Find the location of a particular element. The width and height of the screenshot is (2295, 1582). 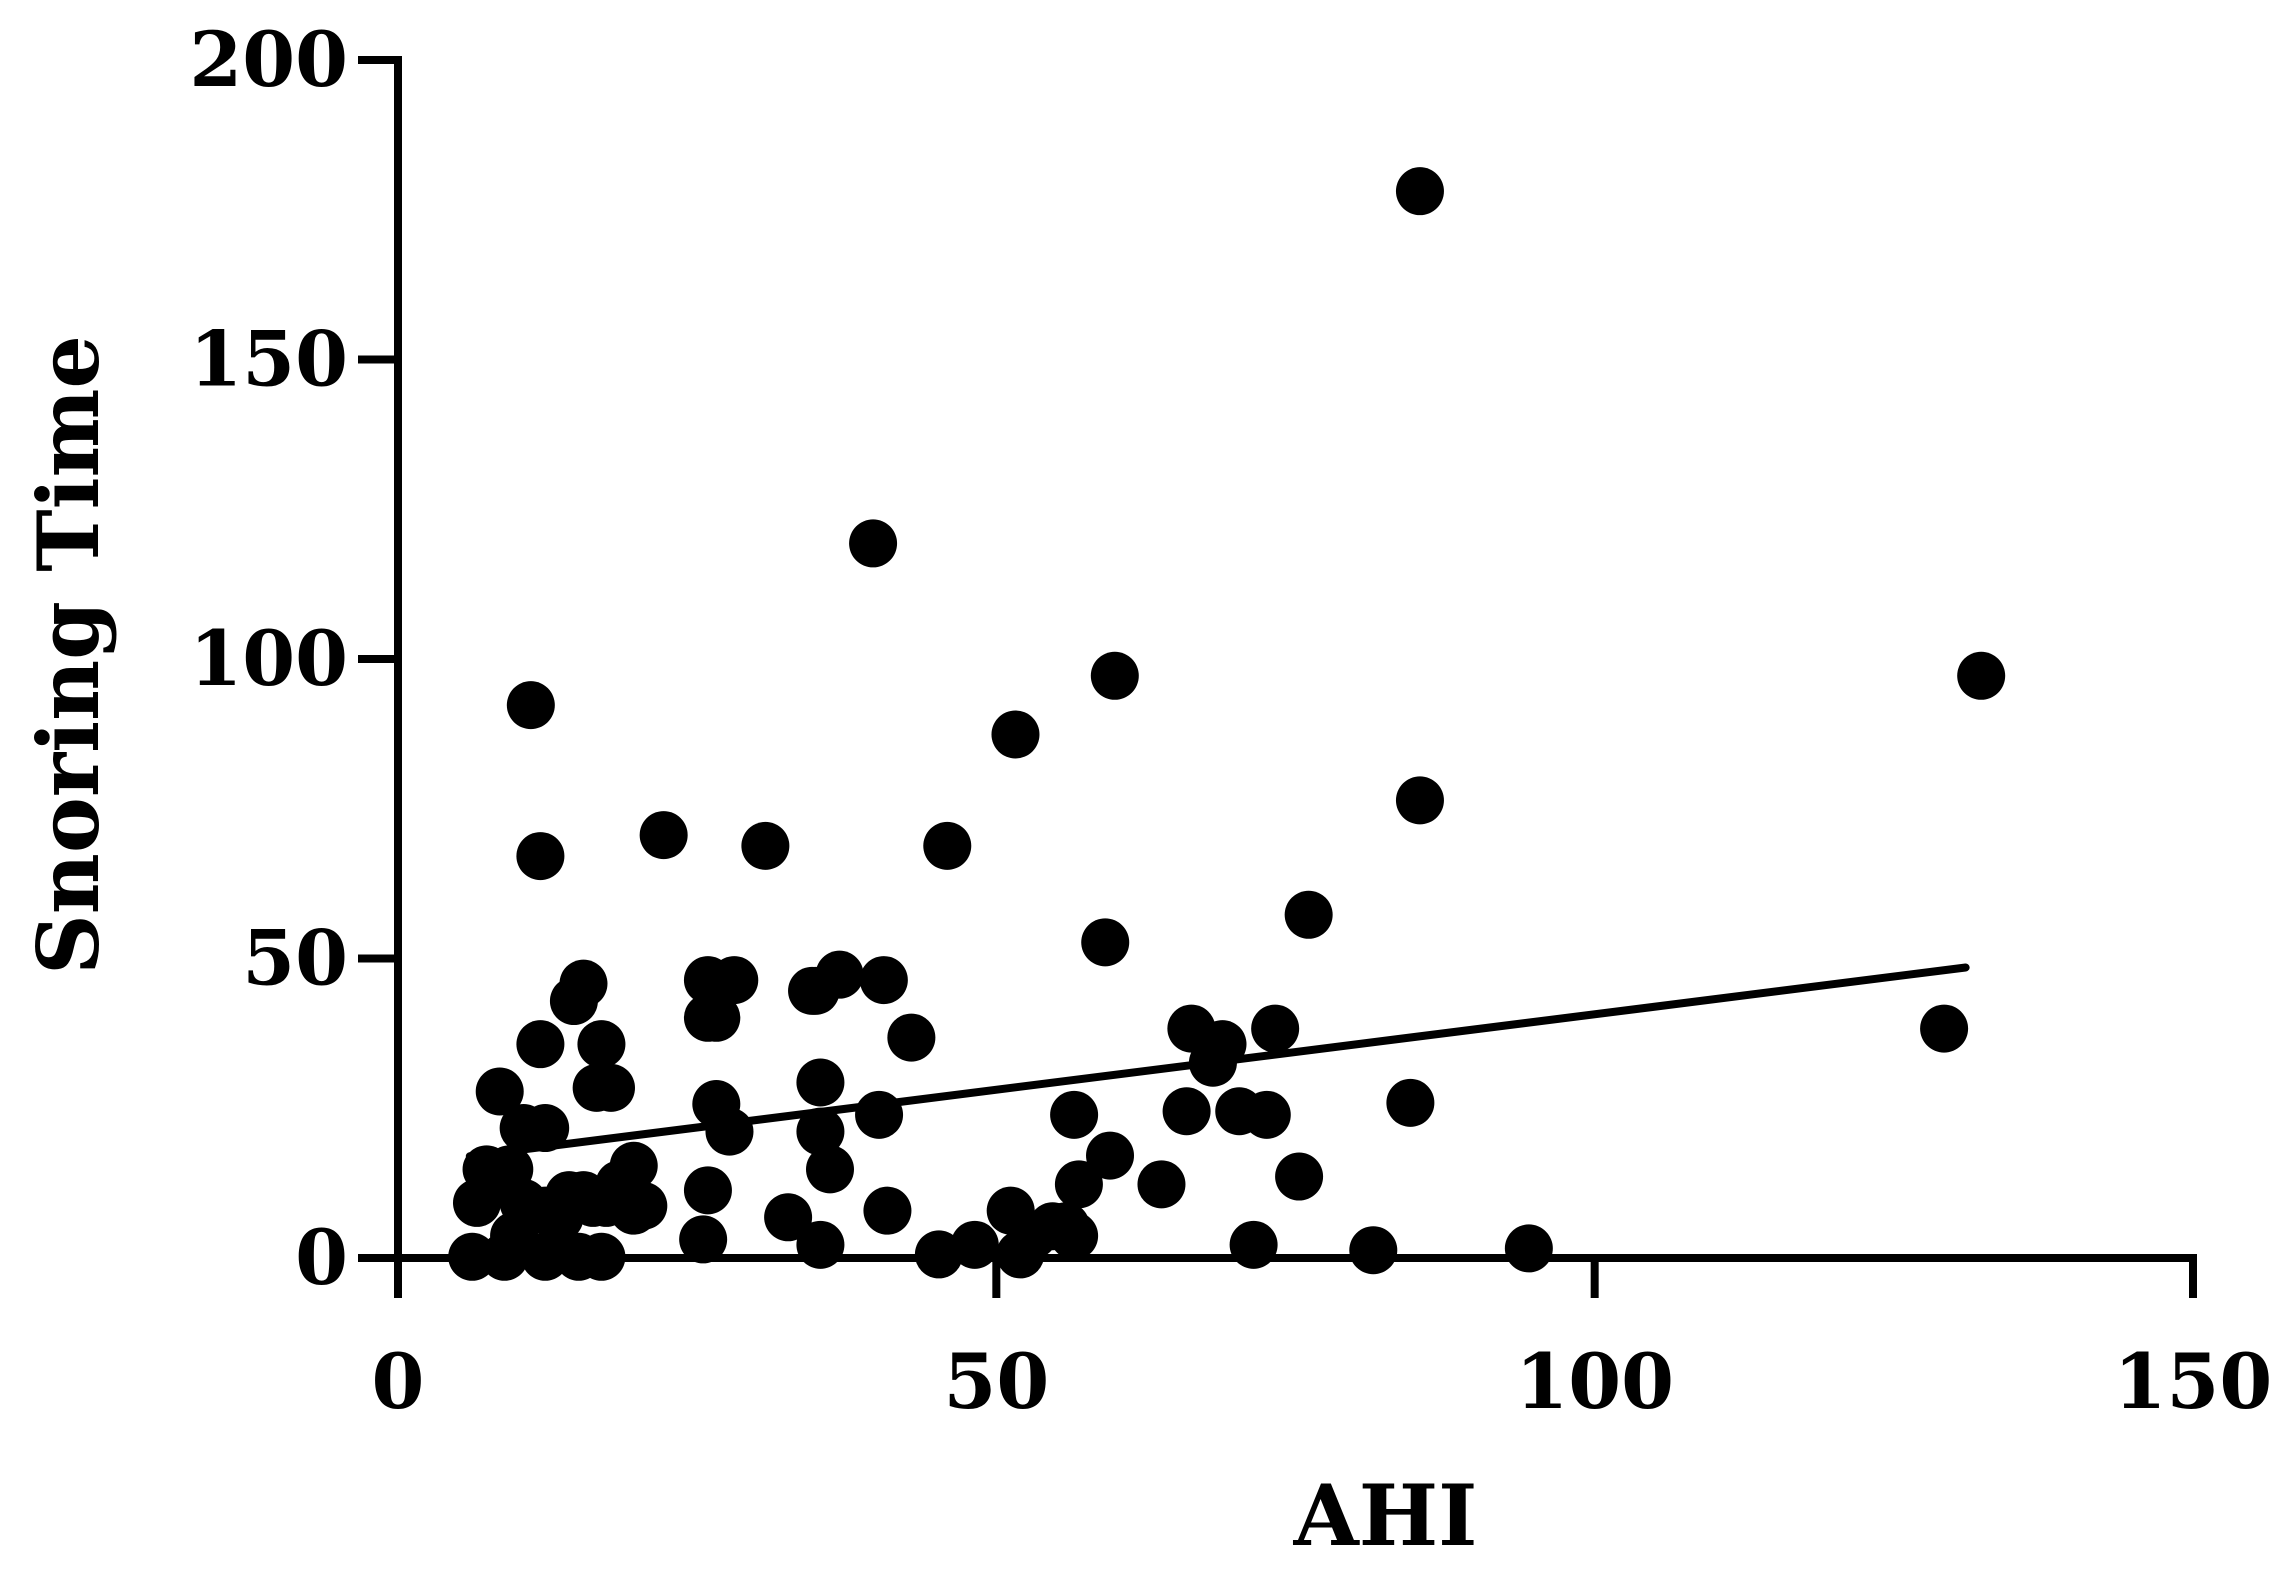

x-tick-label: 150 is located at coordinates (2193, 1381).